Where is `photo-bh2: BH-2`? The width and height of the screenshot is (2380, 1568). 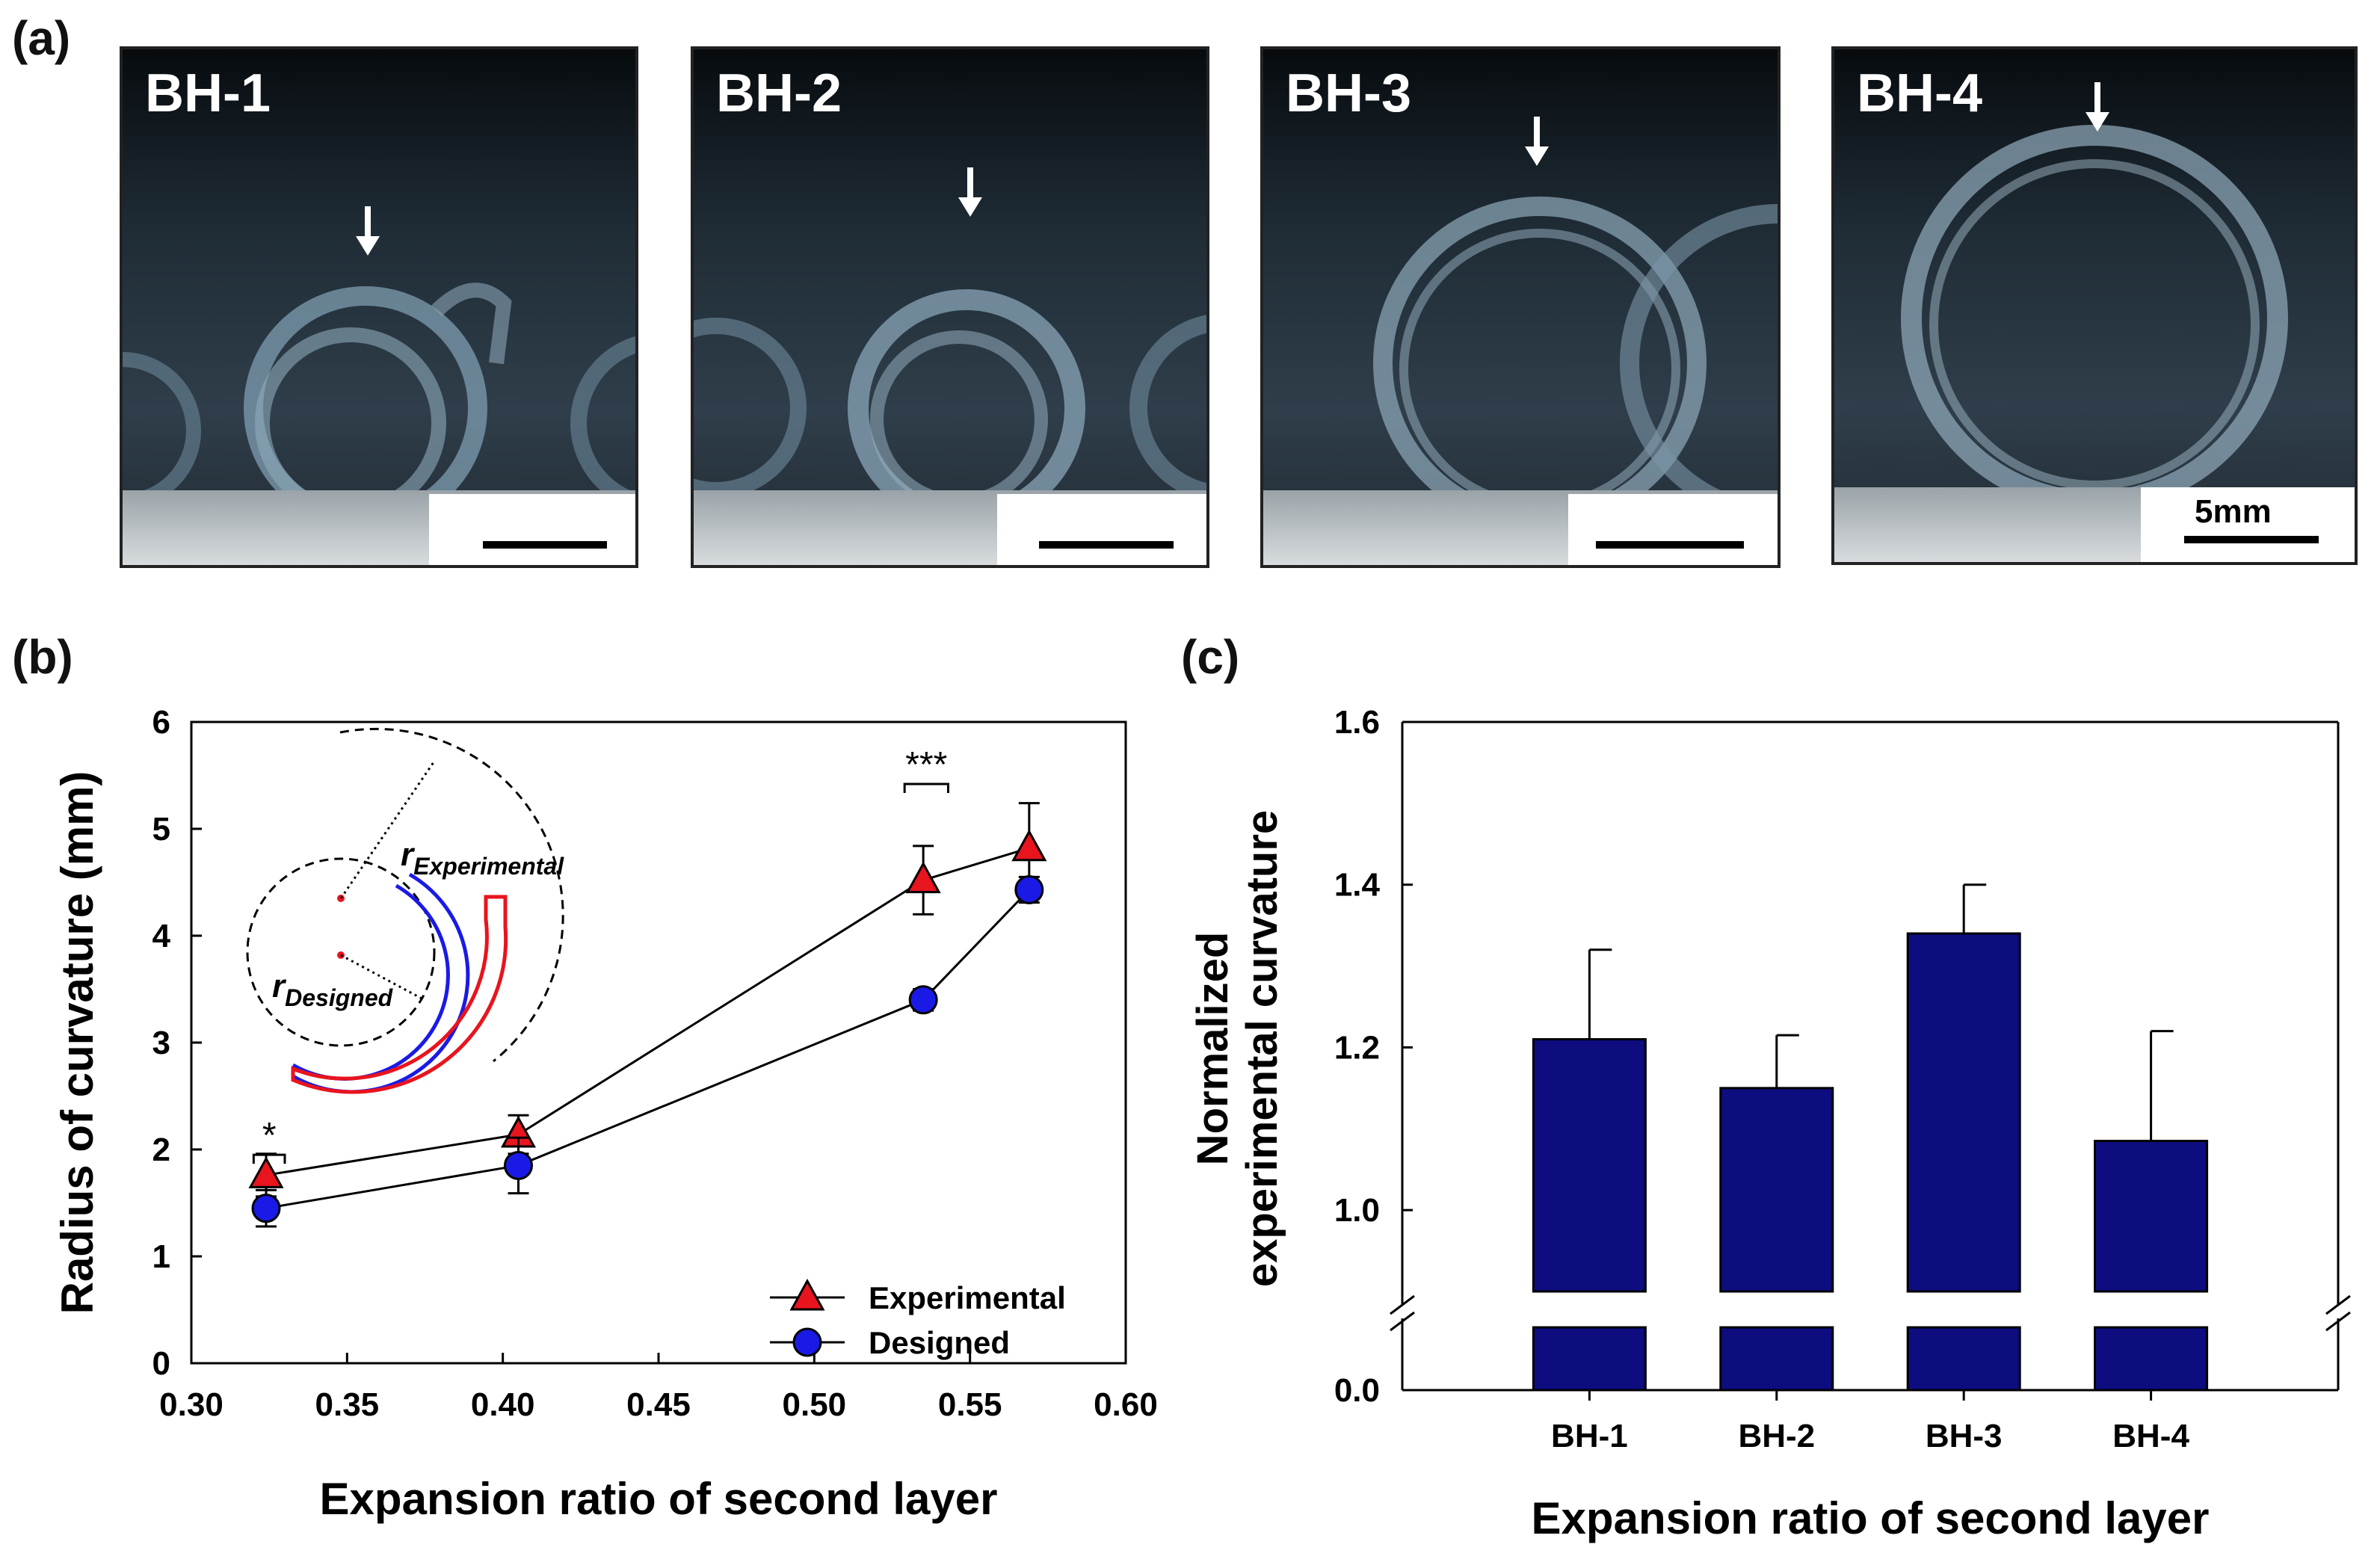
photo-bh2: BH-2 is located at coordinates (950, 307).